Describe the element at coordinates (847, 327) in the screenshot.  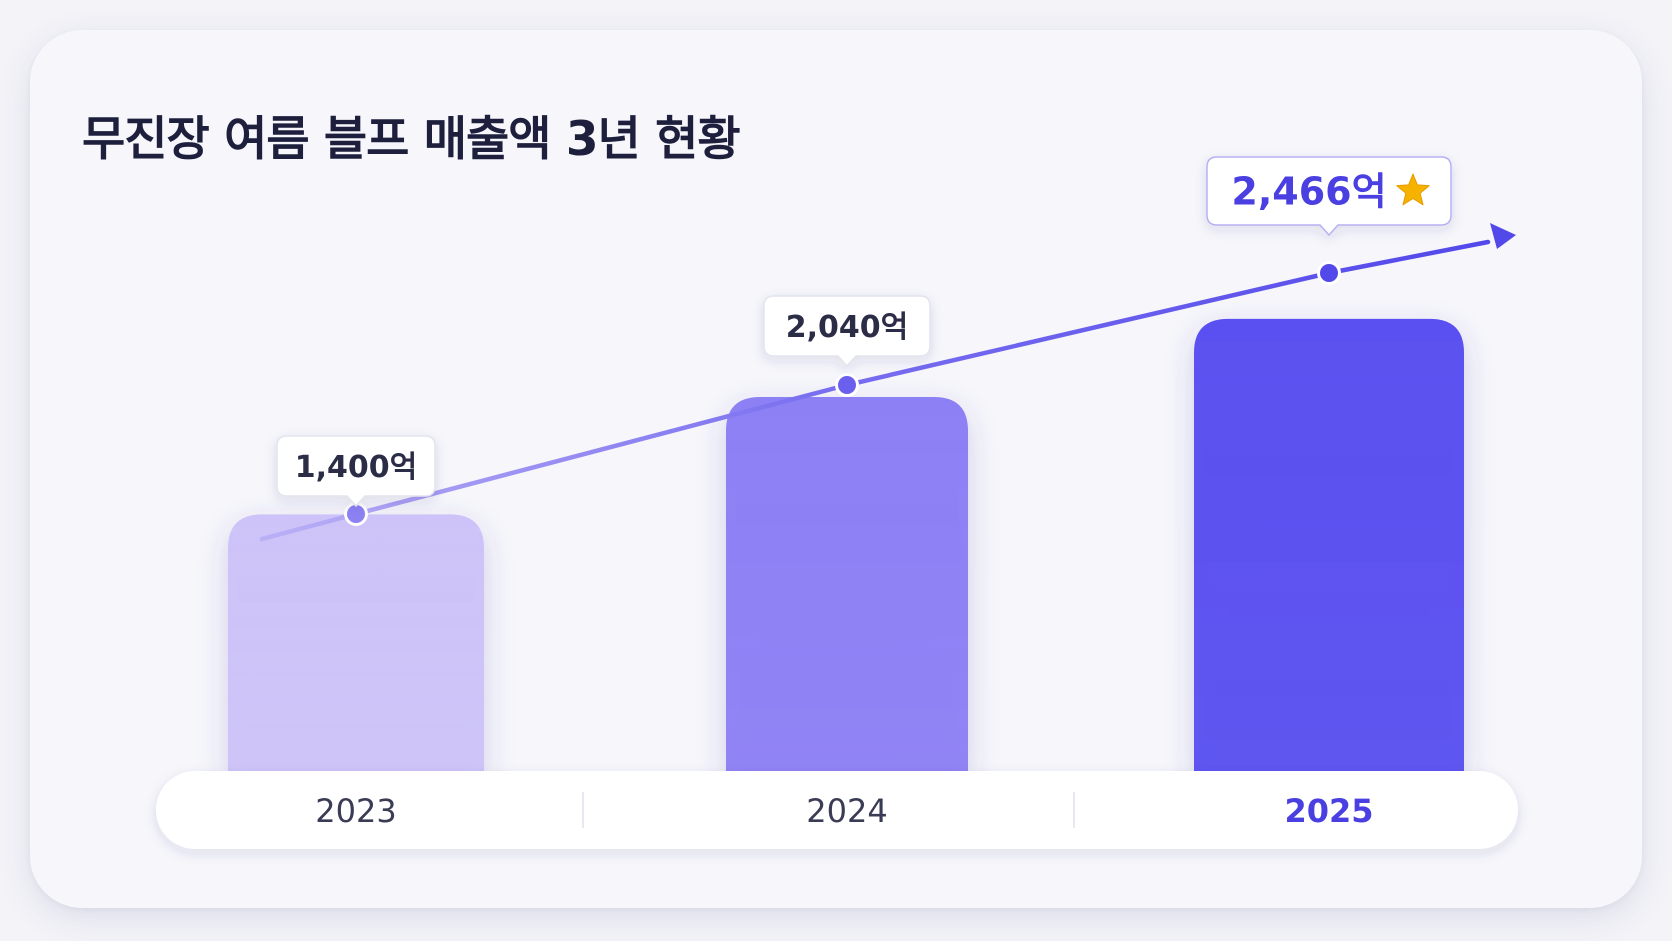
I see `data-label-2024: 2,040억` at that location.